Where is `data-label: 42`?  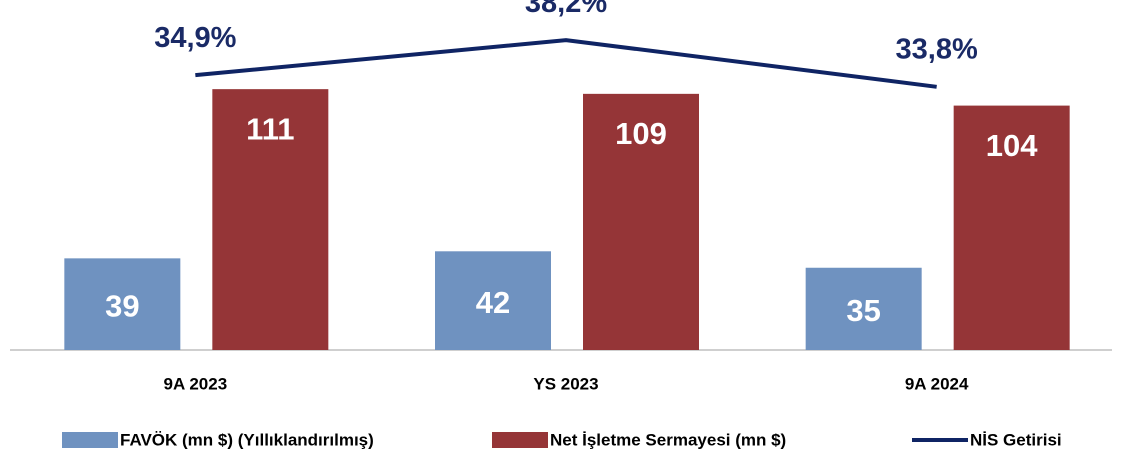
data-label: 42 is located at coordinates (493, 302).